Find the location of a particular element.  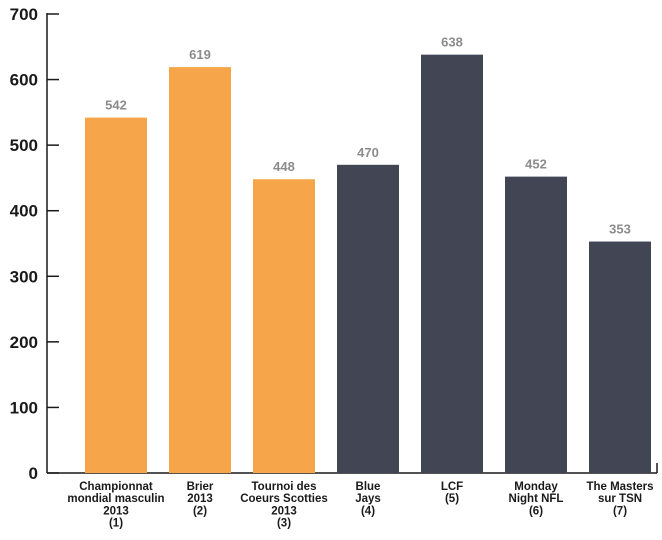

category-label-line: Night NFL is located at coordinates (536, 499).